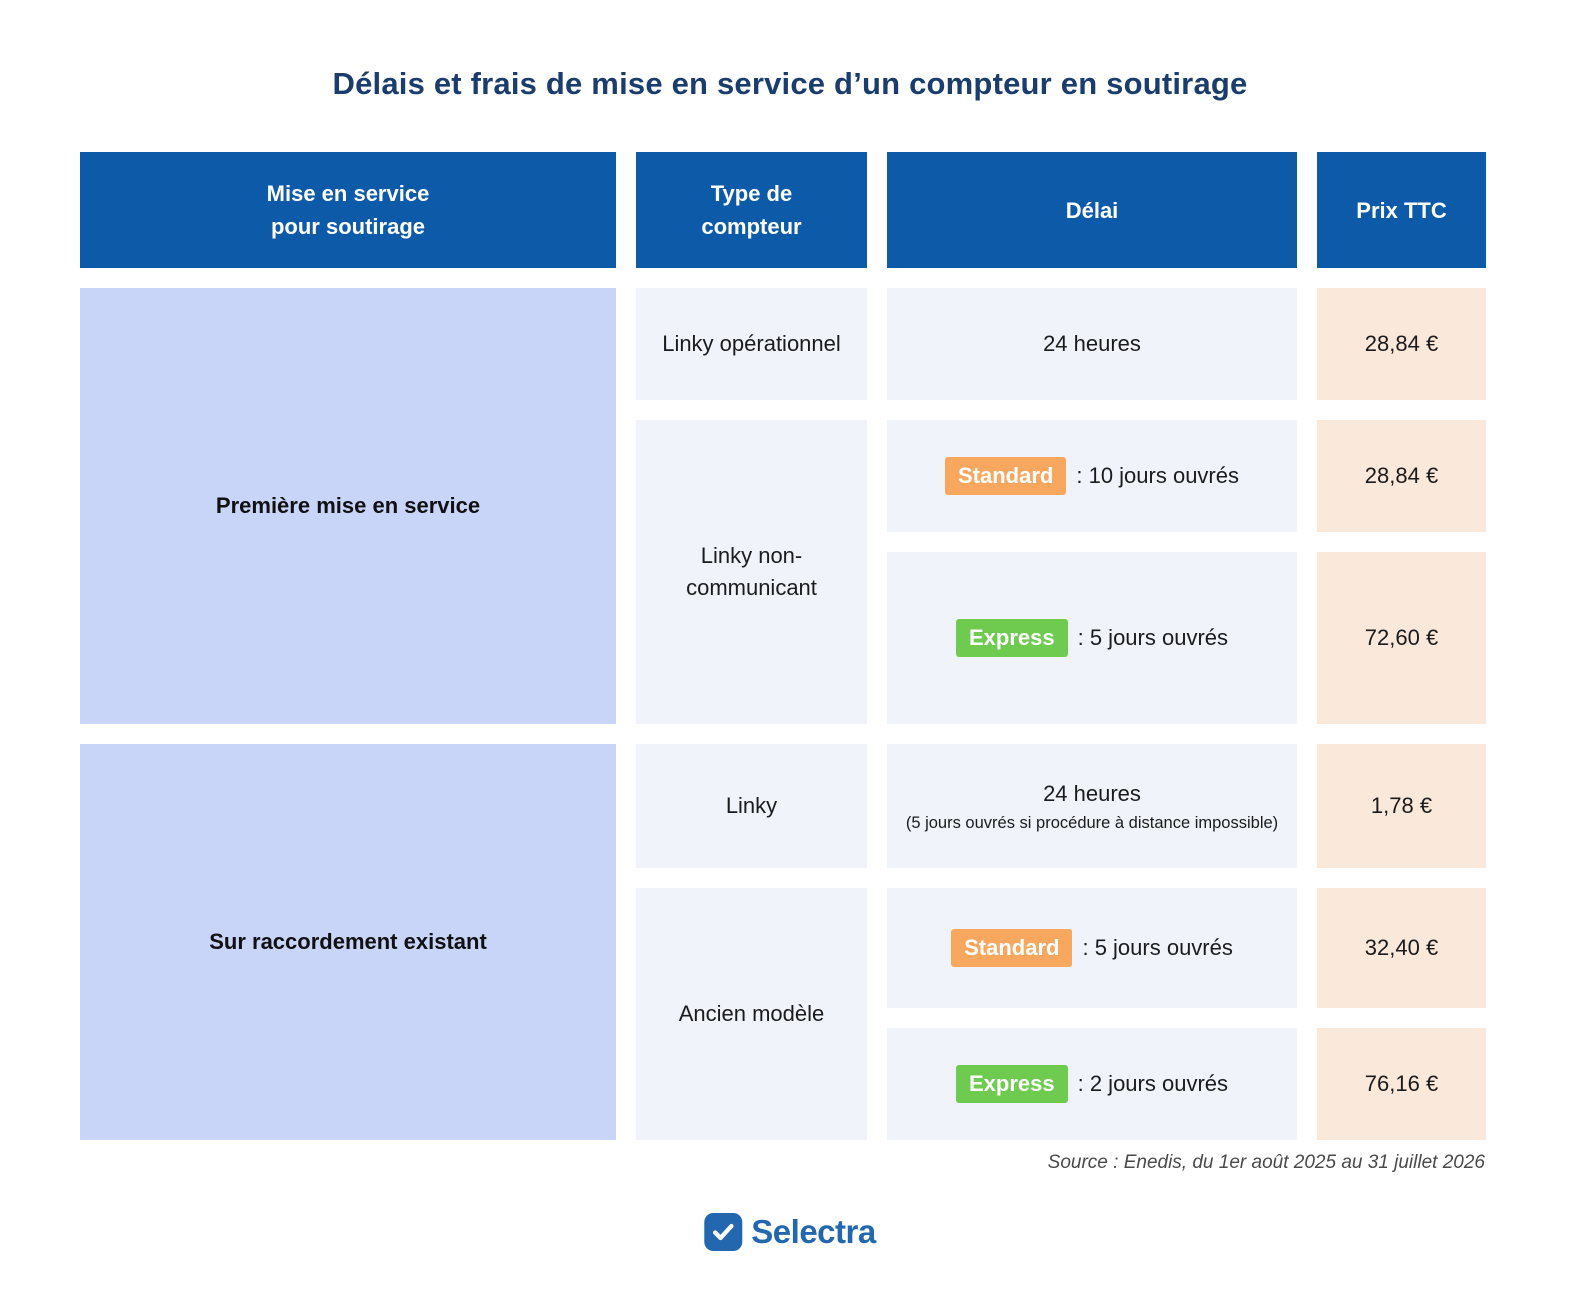 The width and height of the screenshot is (1580, 1300). I want to click on delay-standard-10-jours: Standard : 10 jours ouvrés, so click(1092, 476).